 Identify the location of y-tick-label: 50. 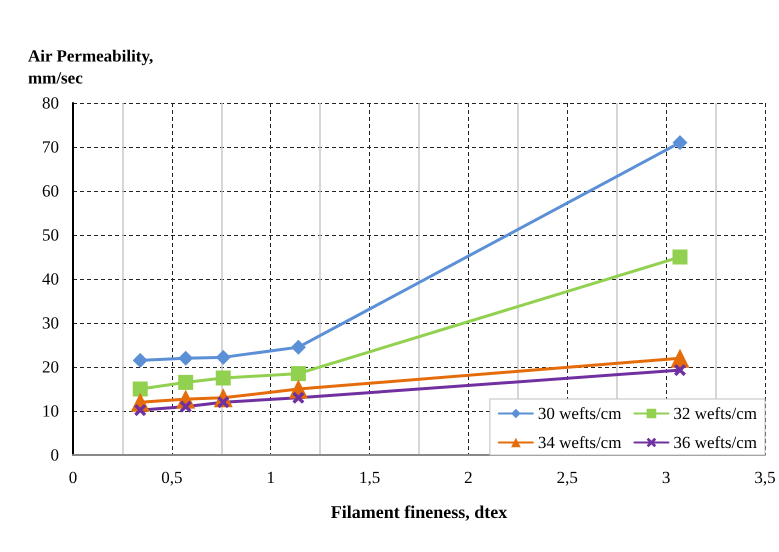
(50, 235).